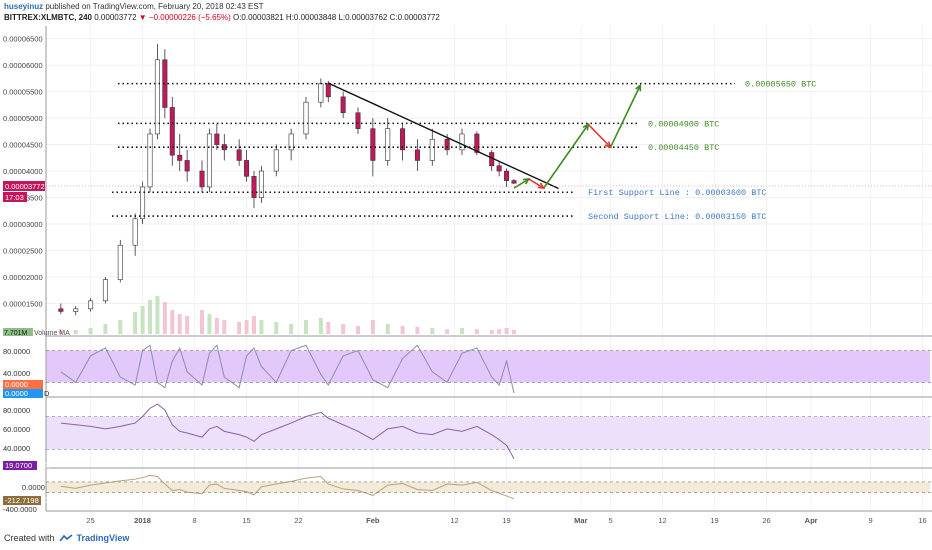 This screenshot has width=932, height=550. Describe the element at coordinates (714, 520) in the screenshot. I see `x-tick-label: 19` at that location.